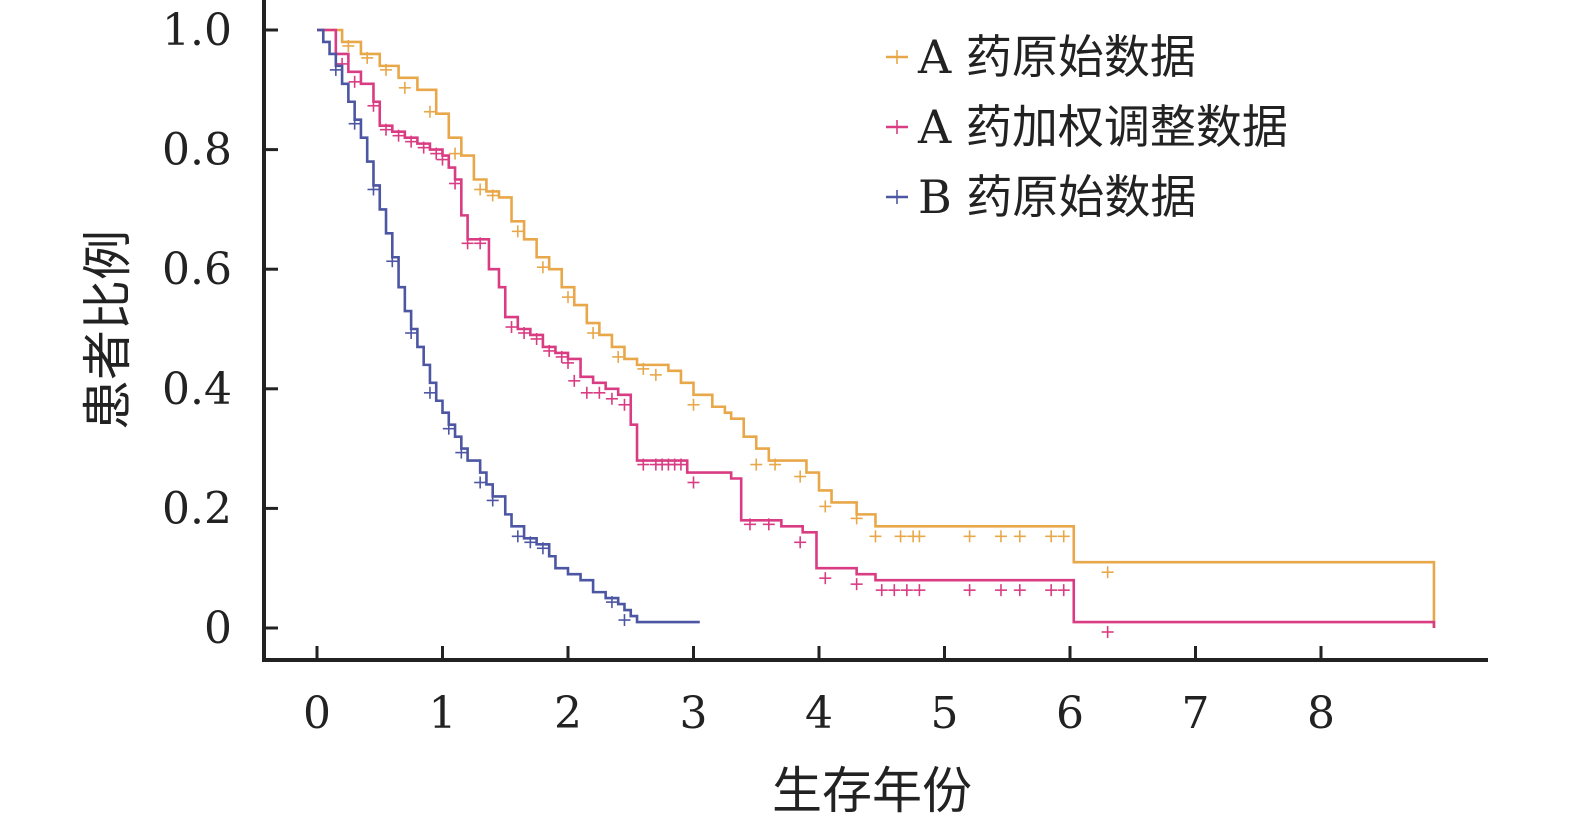 The height and width of the screenshot is (830, 1575). What do you see at coordinates (197, 508) in the screenshot?
I see `y-tick-label: 0.2` at bounding box center [197, 508].